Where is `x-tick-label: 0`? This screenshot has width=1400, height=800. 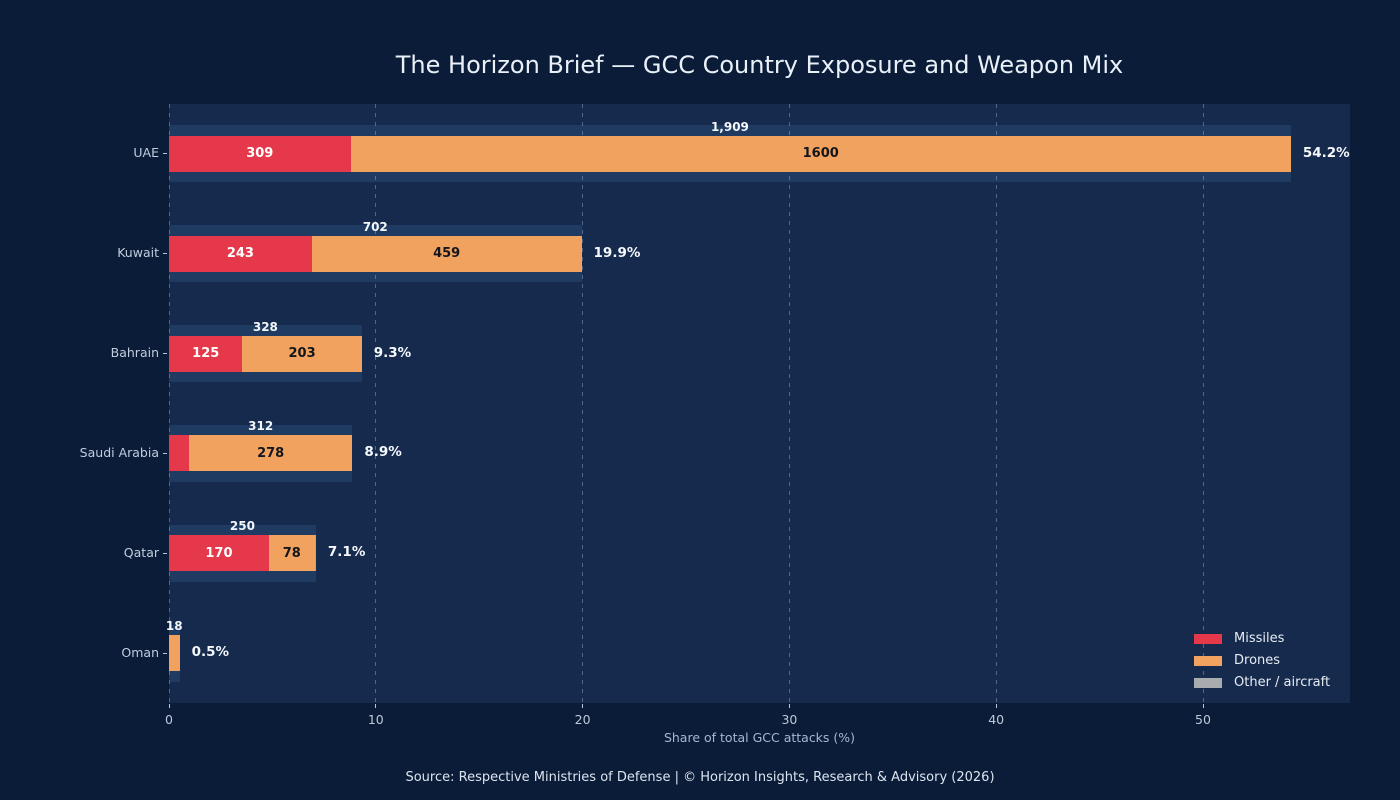 x-tick-label: 0 is located at coordinates (169, 719).